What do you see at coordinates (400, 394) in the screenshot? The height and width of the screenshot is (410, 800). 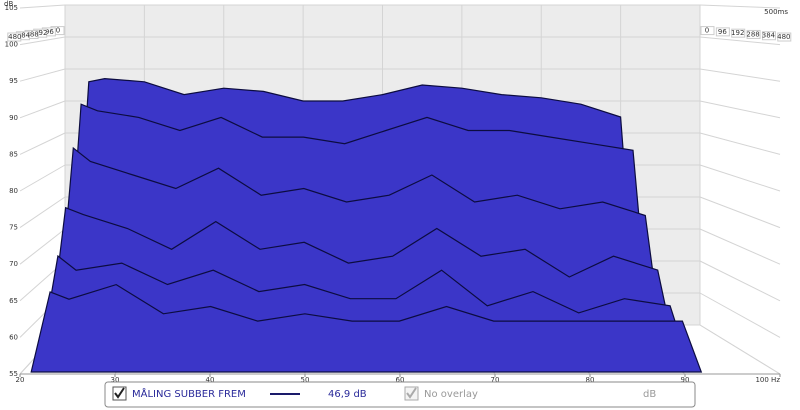 I see `legend-box` at bounding box center [400, 394].